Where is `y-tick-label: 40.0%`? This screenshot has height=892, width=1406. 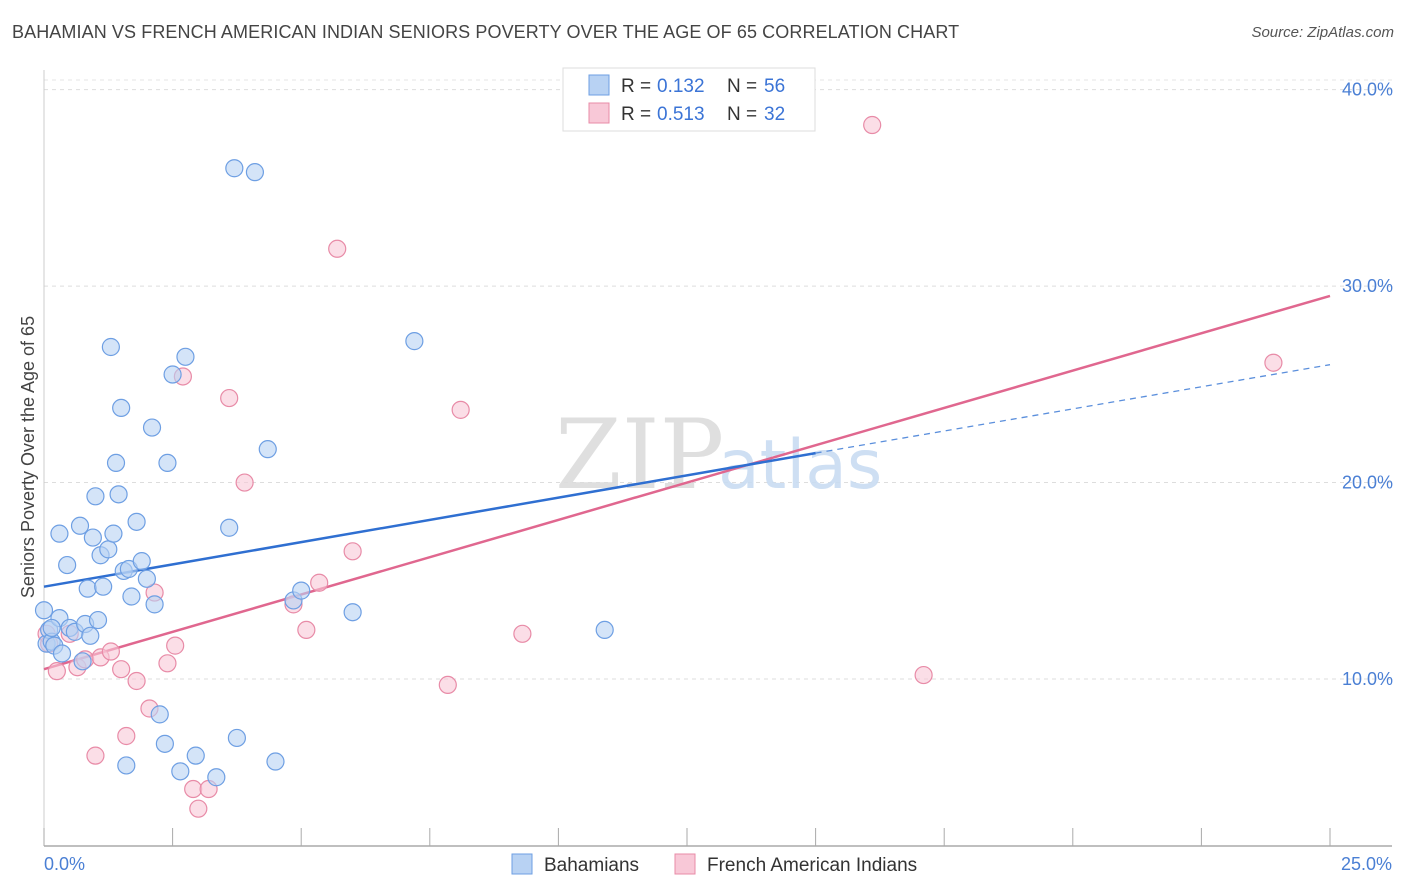
y-tick-label: 40.0% is located at coordinates (1367, 90).